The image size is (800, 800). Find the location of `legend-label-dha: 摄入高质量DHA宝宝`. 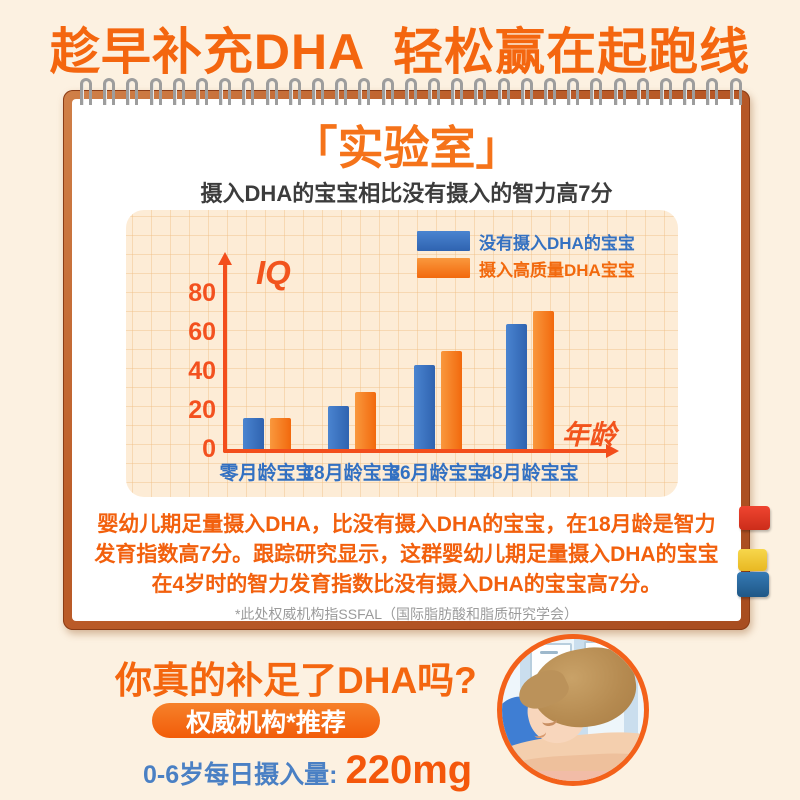

legend-label-dha: 摄入高质量DHA宝宝 is located at coordinates (557, 270).